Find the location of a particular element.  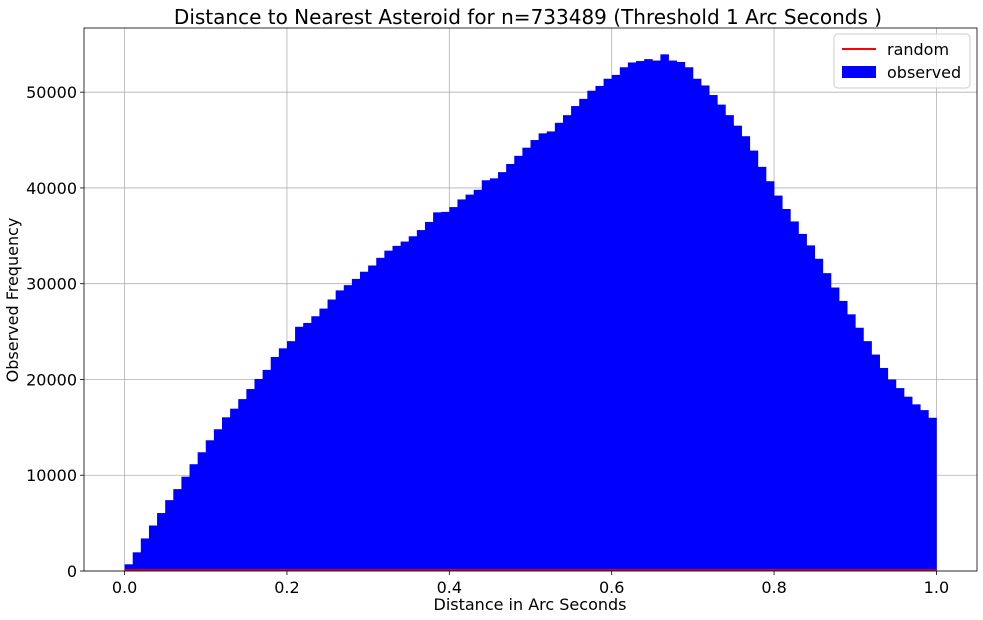

y-tick-label: 40000 is located at coordinates (51, 188).